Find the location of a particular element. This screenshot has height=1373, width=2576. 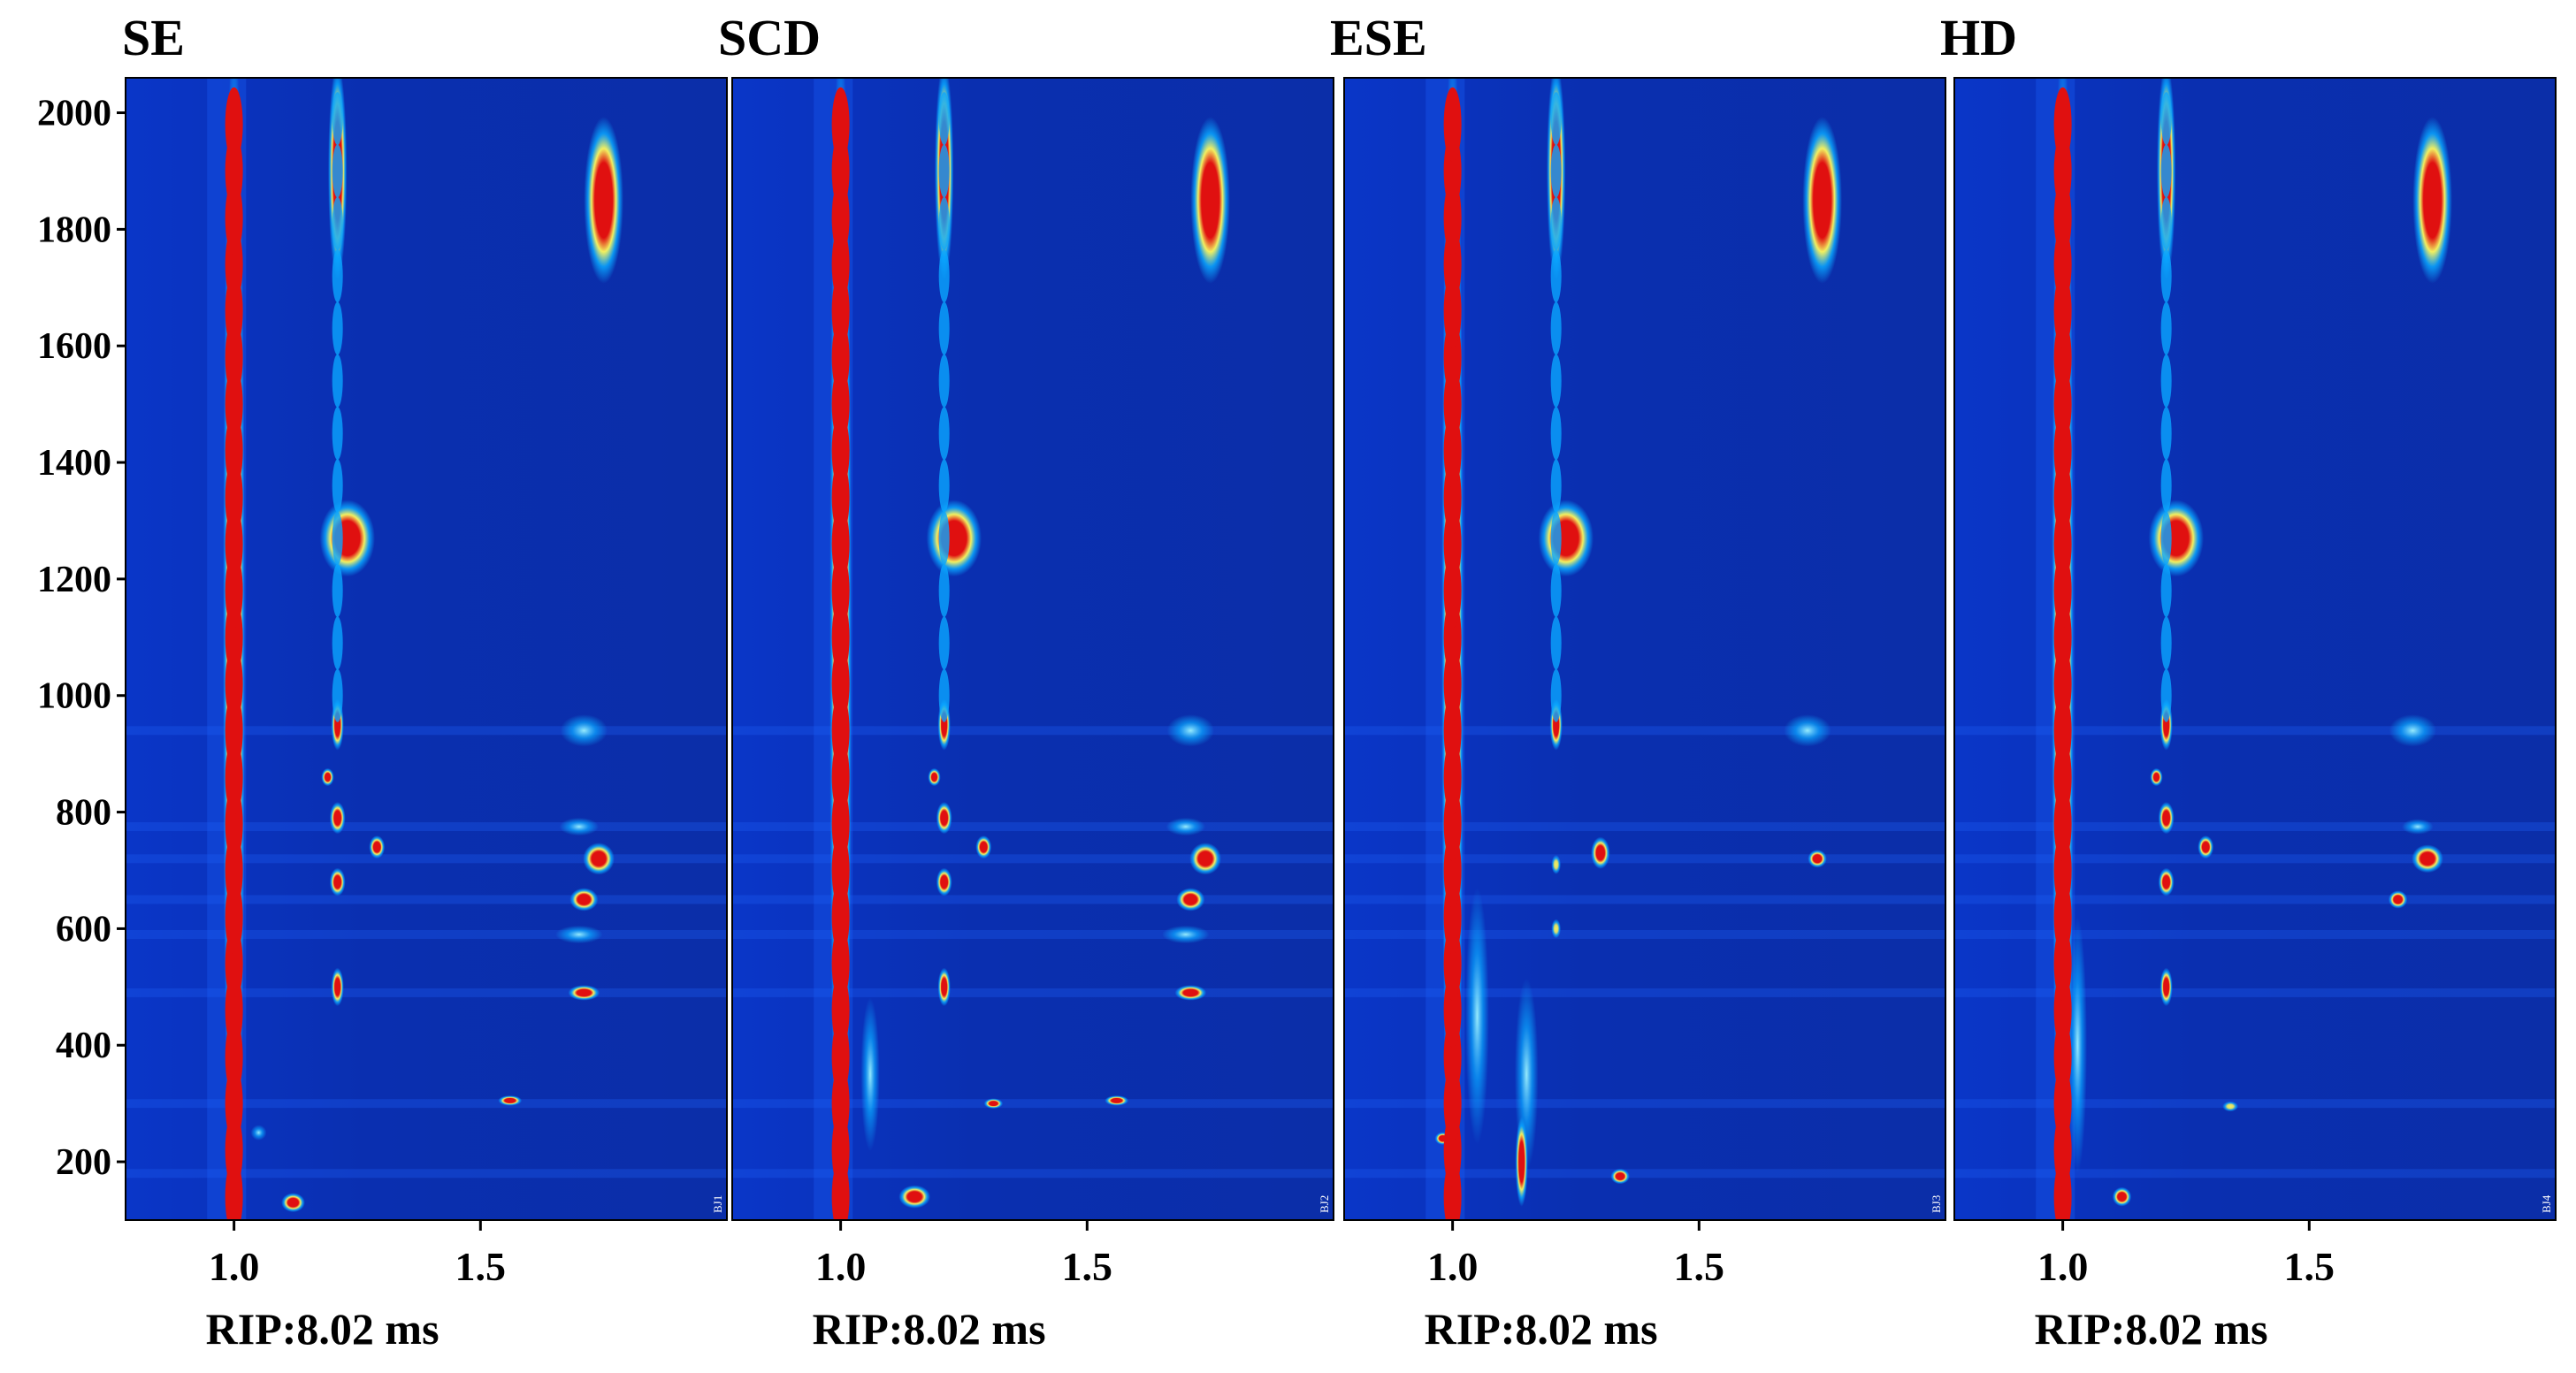

y-axis: 200 400 600 800 1000 1200 1400 1600 1800 2000 is located at coordinates (82, 639).